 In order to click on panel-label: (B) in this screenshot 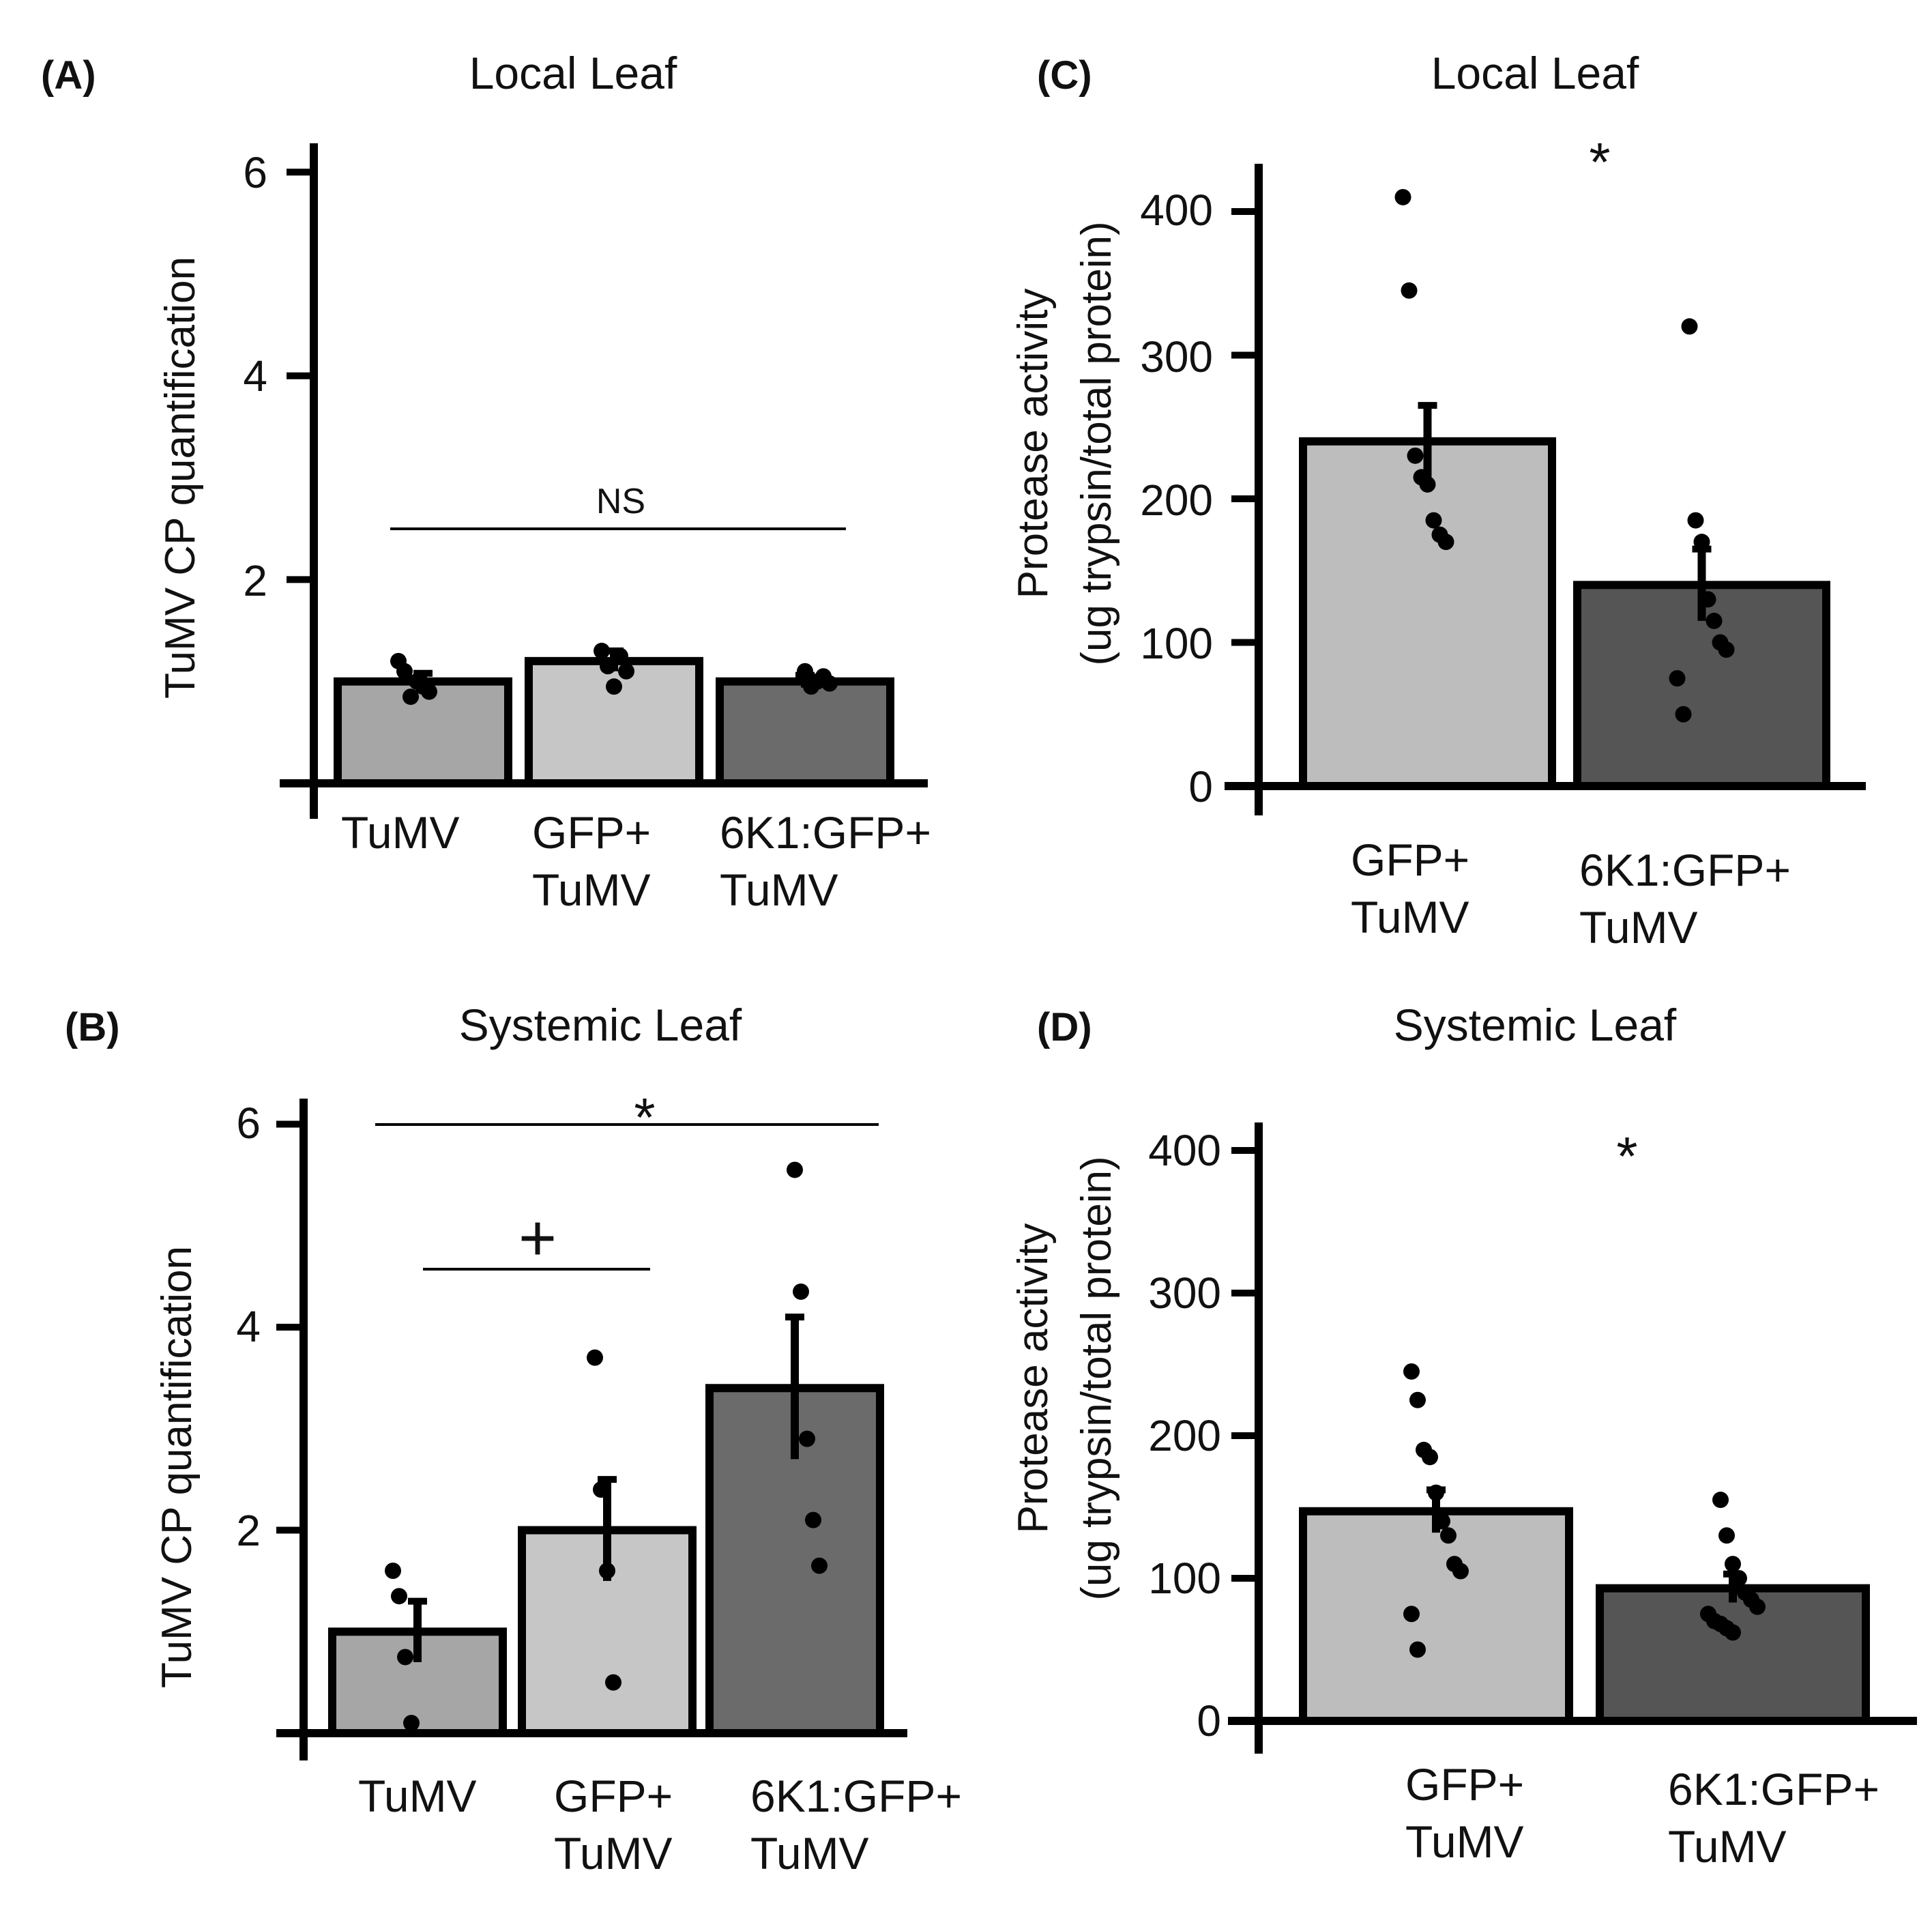, I will do `click(92, 1027)`.